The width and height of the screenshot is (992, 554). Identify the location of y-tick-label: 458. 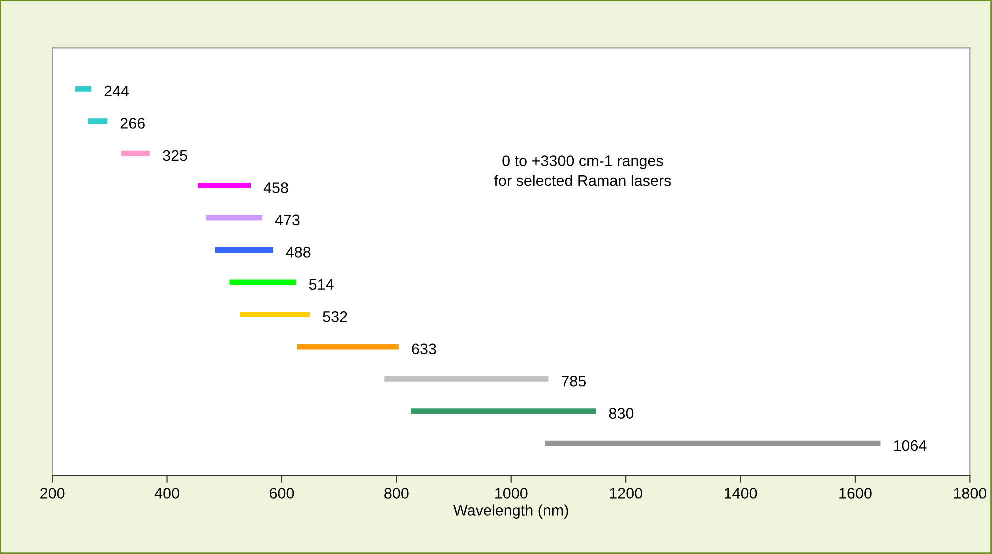
(276, 188).